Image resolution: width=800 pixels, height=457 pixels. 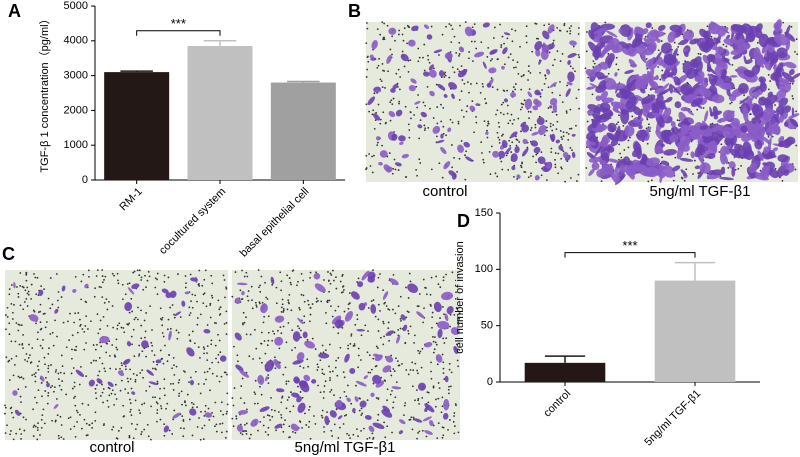 I want to click on error-bar, so click(x=303, y=81).